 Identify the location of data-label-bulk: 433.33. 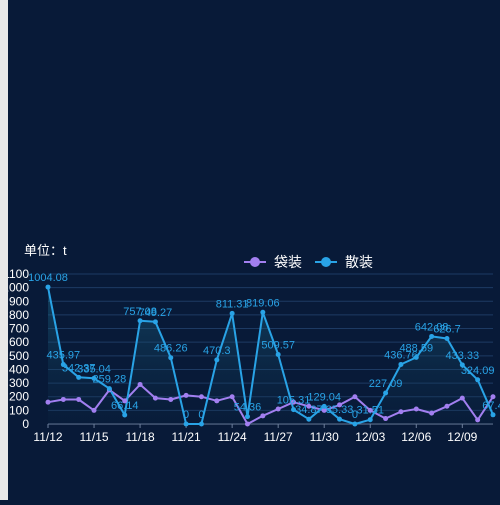
(462, 356).